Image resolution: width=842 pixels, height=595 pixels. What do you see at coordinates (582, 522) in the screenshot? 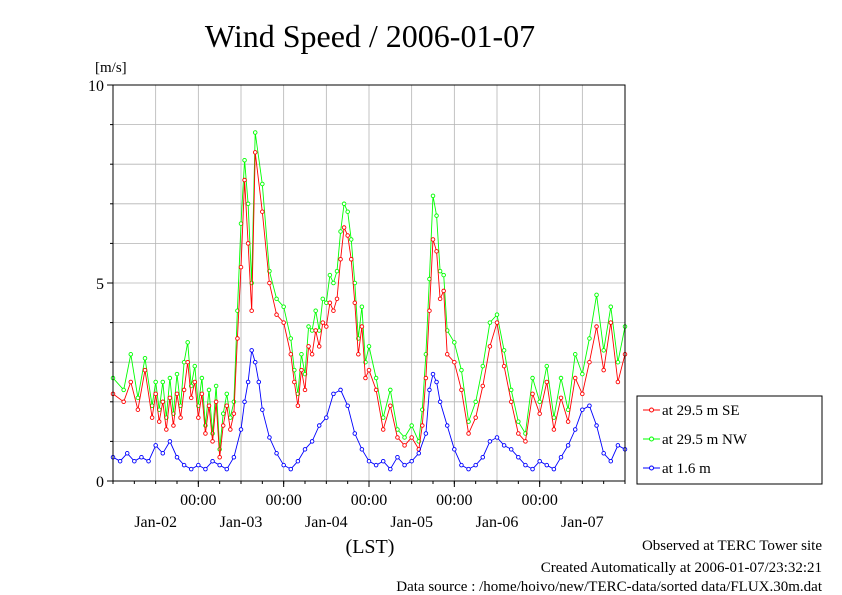
I see `x-day-label: Jan-07` at bounding box center [582, 522].